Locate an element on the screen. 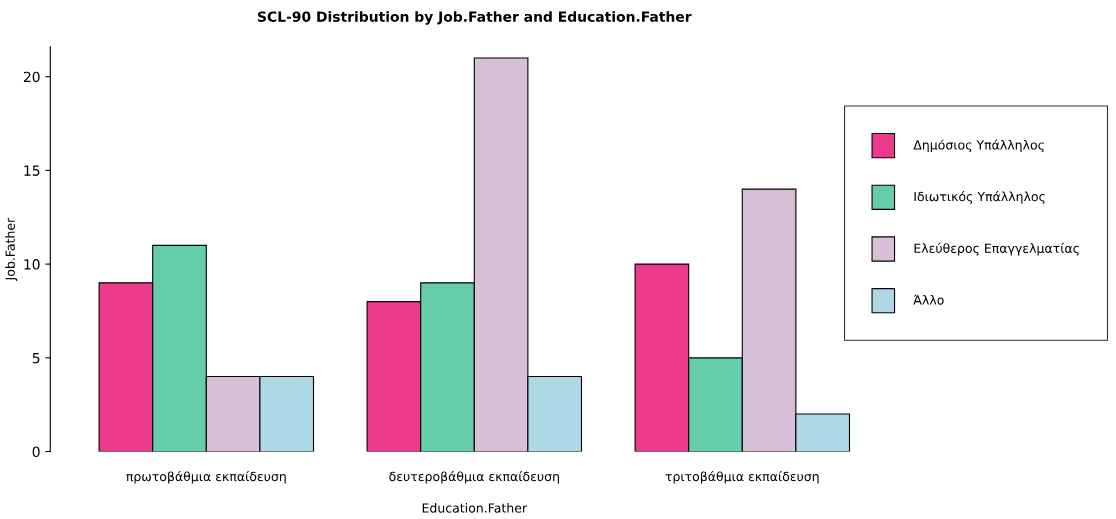 The width and height of the screenshot is (1116, 519). legend-label: Άλλο is located at coordinates (928, 299).